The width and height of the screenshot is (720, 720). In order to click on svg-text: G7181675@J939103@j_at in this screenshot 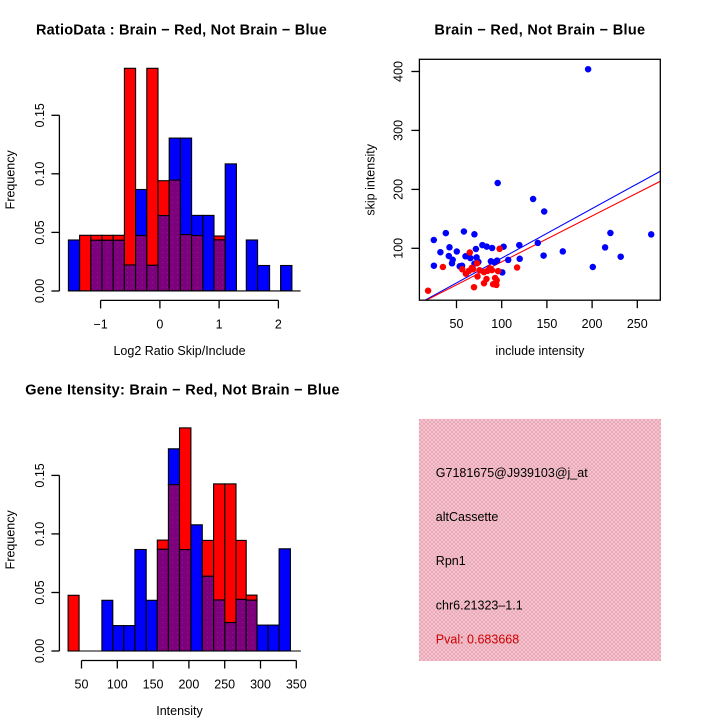, I will do `click(512, 473)`.